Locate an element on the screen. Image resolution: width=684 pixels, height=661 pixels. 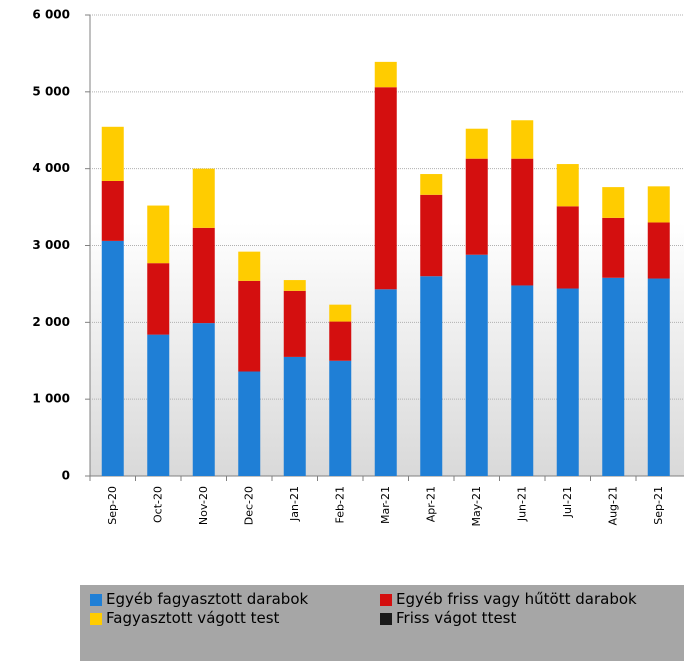
y-tick-label: 6 000 is located at coordinates (51, 15).